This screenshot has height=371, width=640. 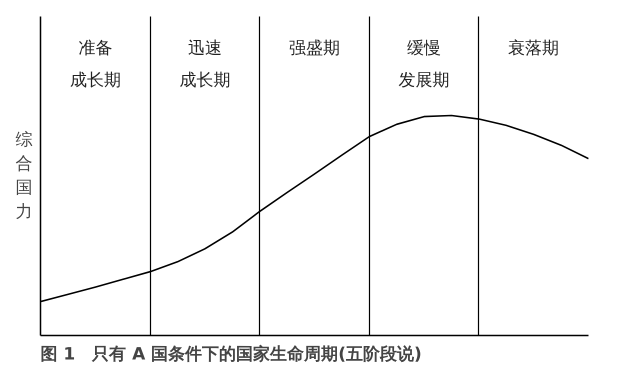 What do you see at coordinates (534, 48) in the screenshot?
I see `text: 衰落期` at bounding box center [534, 48].